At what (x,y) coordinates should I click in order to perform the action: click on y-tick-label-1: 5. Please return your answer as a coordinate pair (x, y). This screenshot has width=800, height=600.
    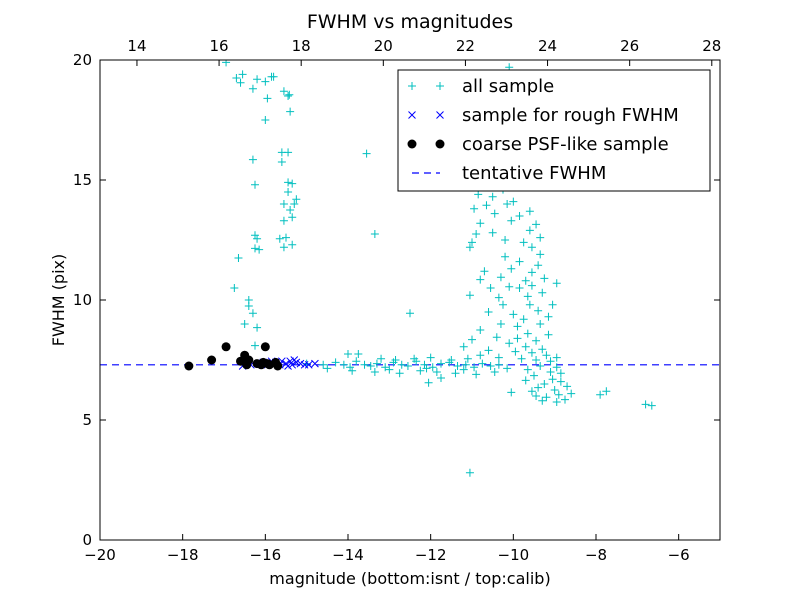
    Looking at the image, I should click on (87, 420).